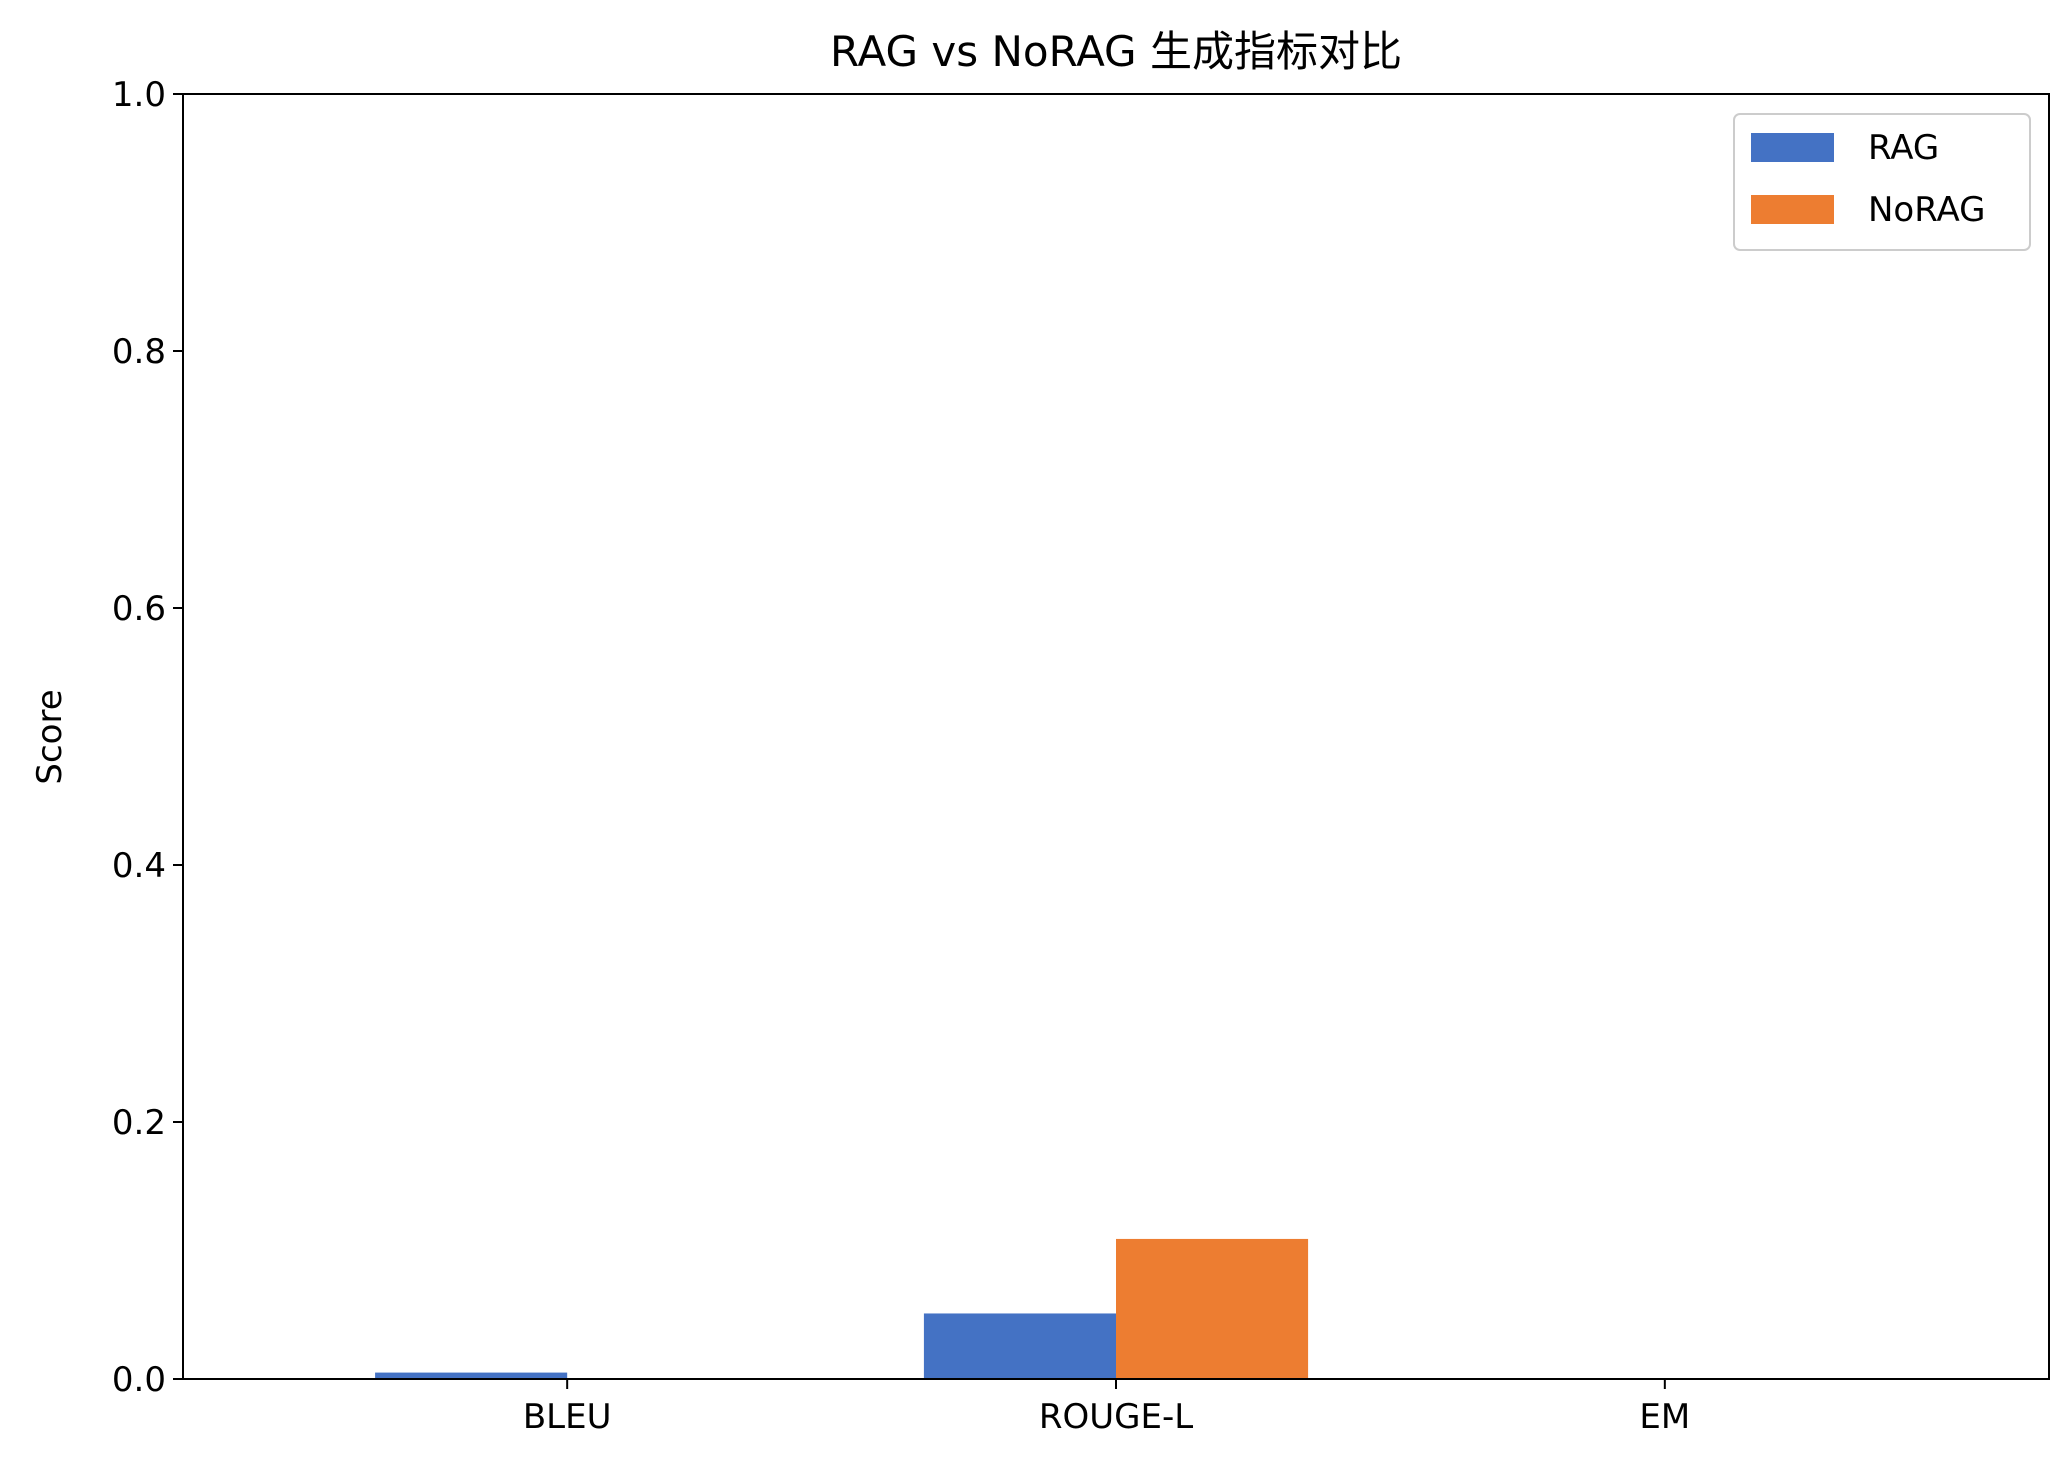 This screenshot has height=1470, width=2067. What do you see at coordinates (1927, 210) in the screenshot?
I see `legend-label-norag: NoRAG` at bounding box center [1927, 210].